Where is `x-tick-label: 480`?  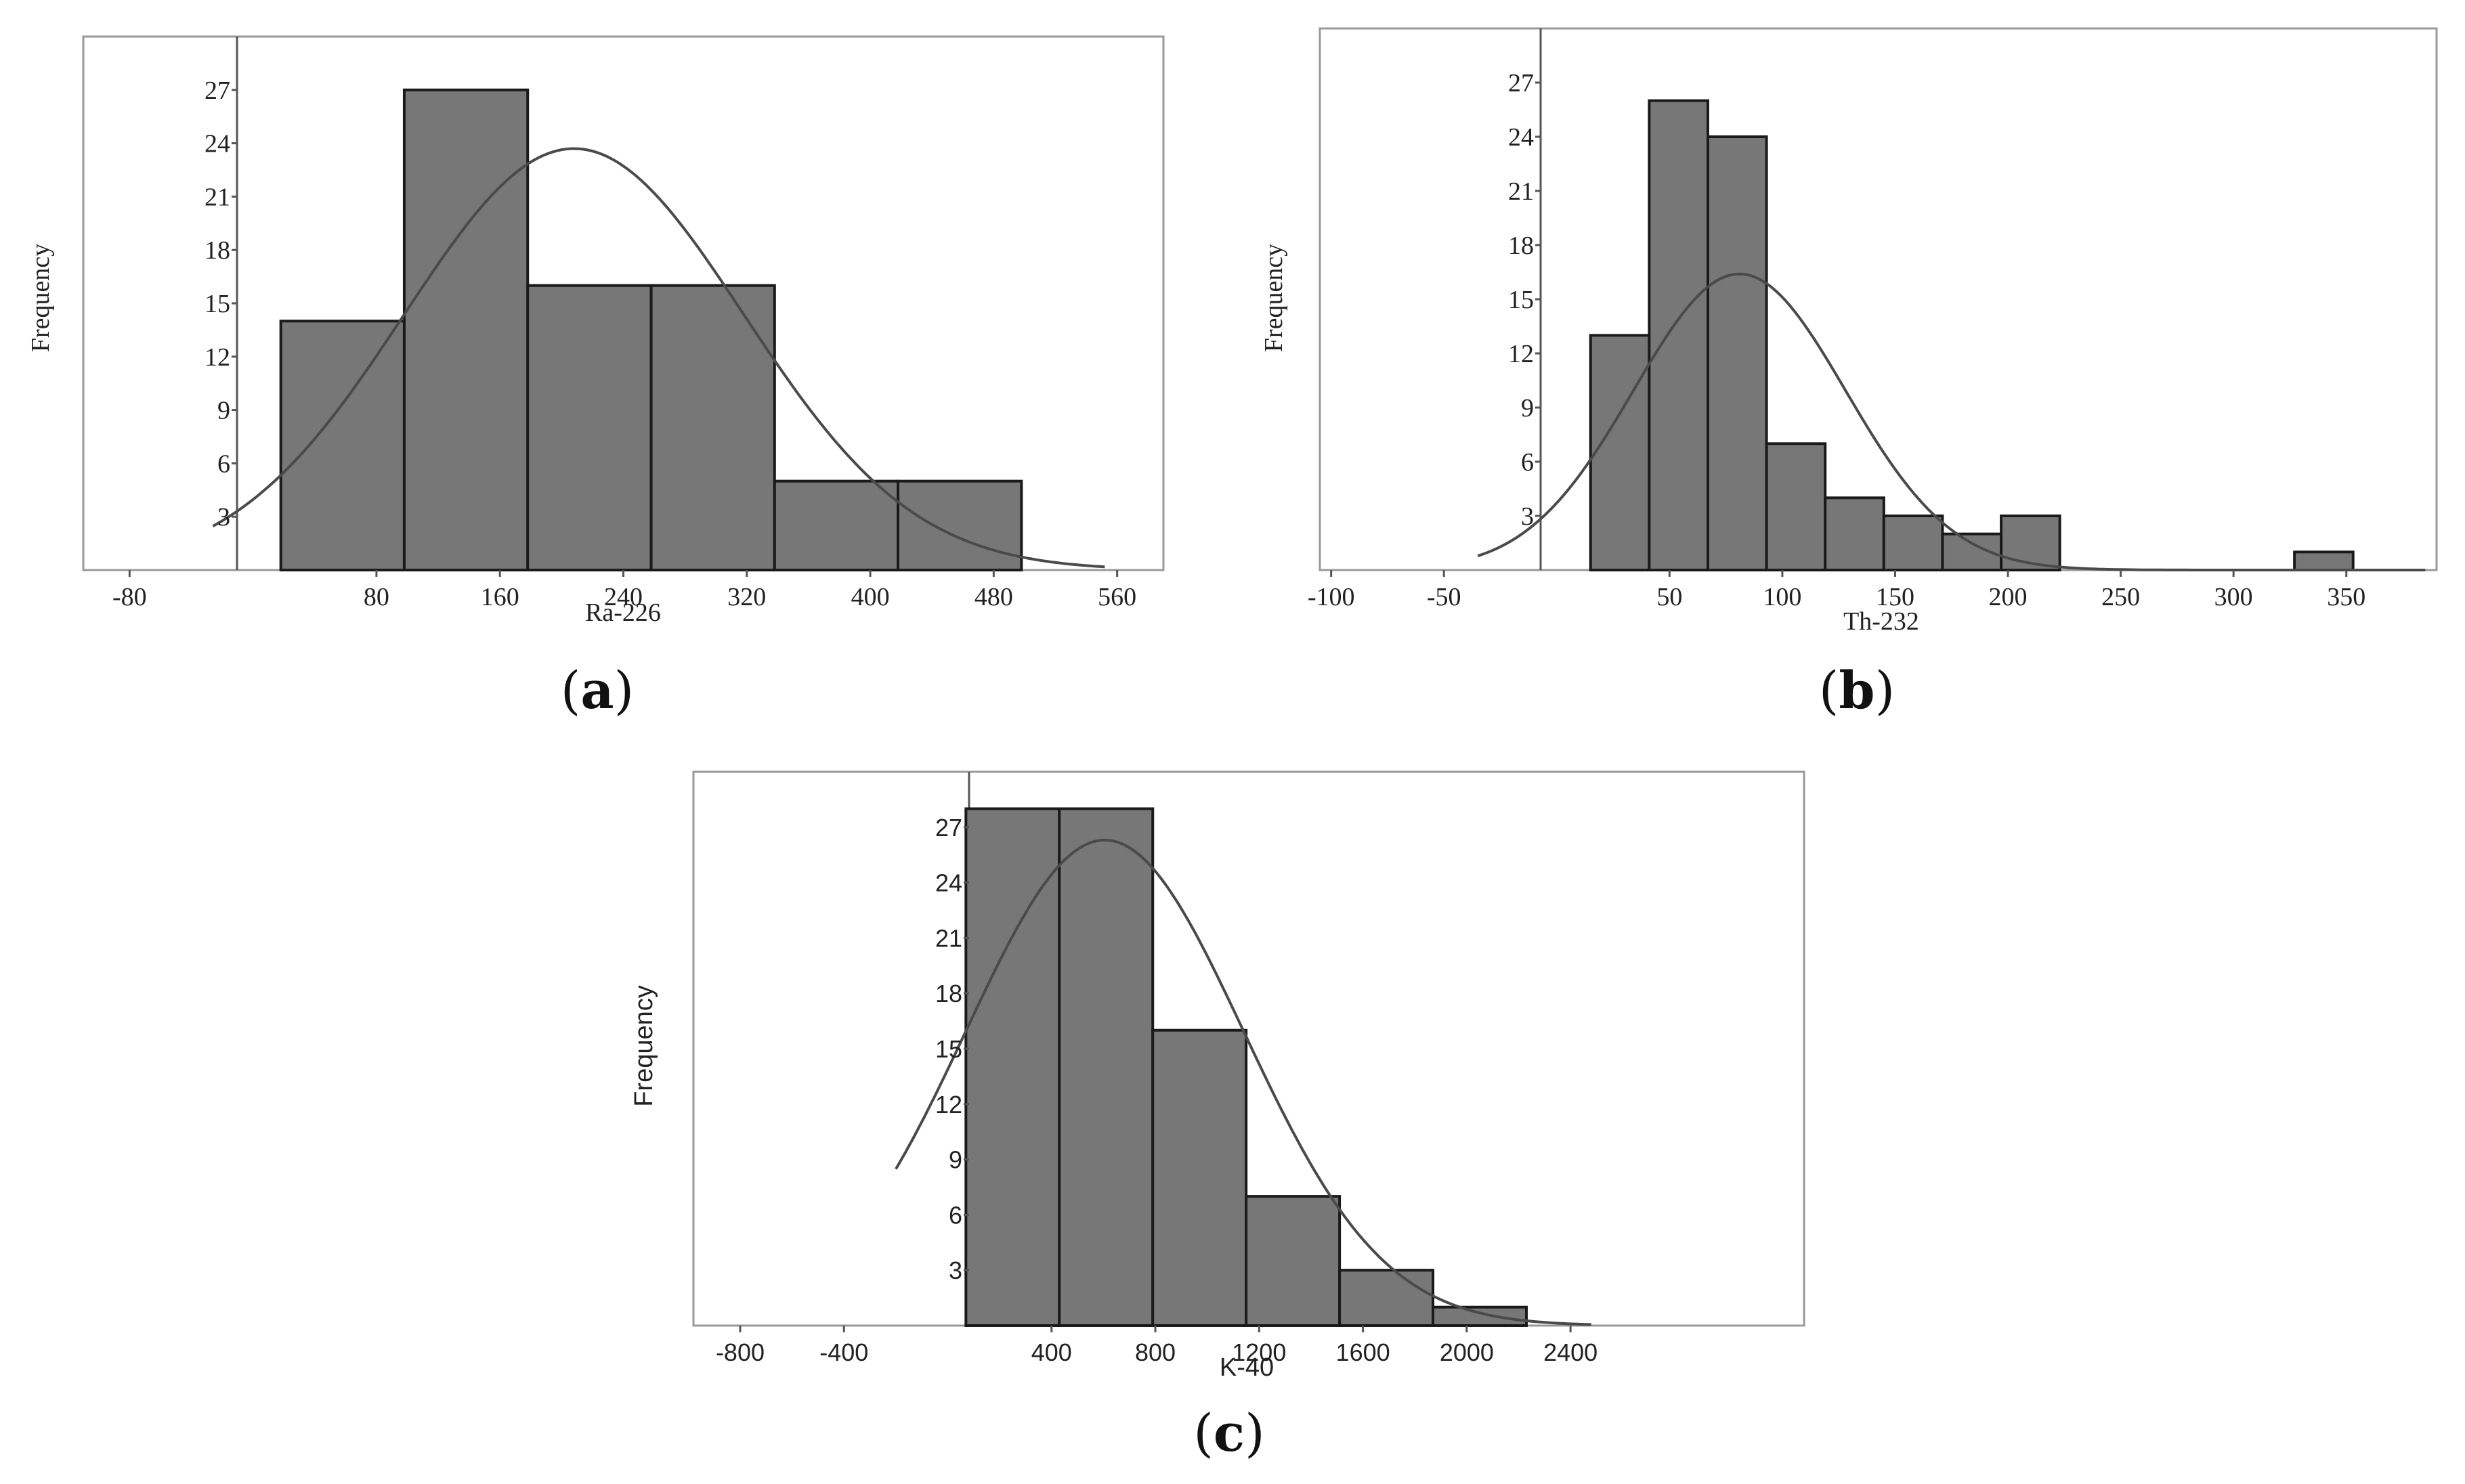
x-tick-label: 480 is located at coordinates (994, 597).